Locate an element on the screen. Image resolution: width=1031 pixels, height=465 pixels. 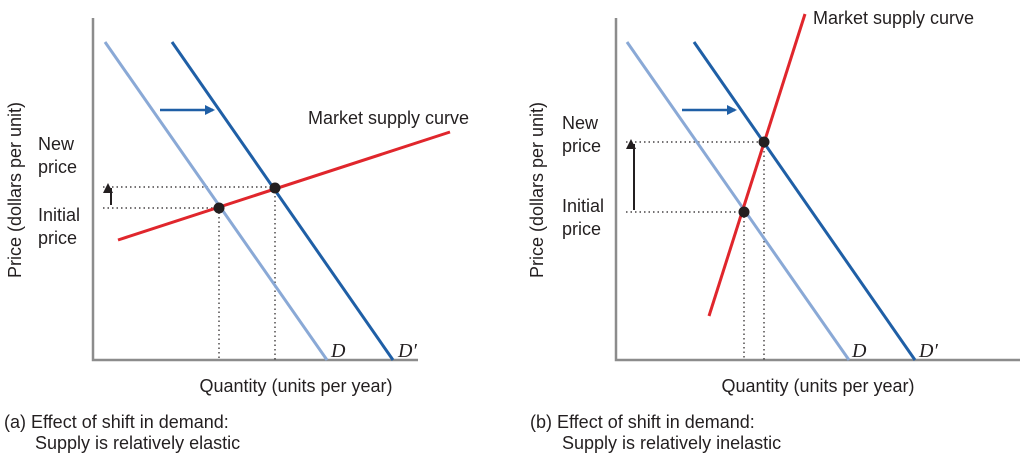
panel-a-initial-price-guide is located at coordinates (161, 283).